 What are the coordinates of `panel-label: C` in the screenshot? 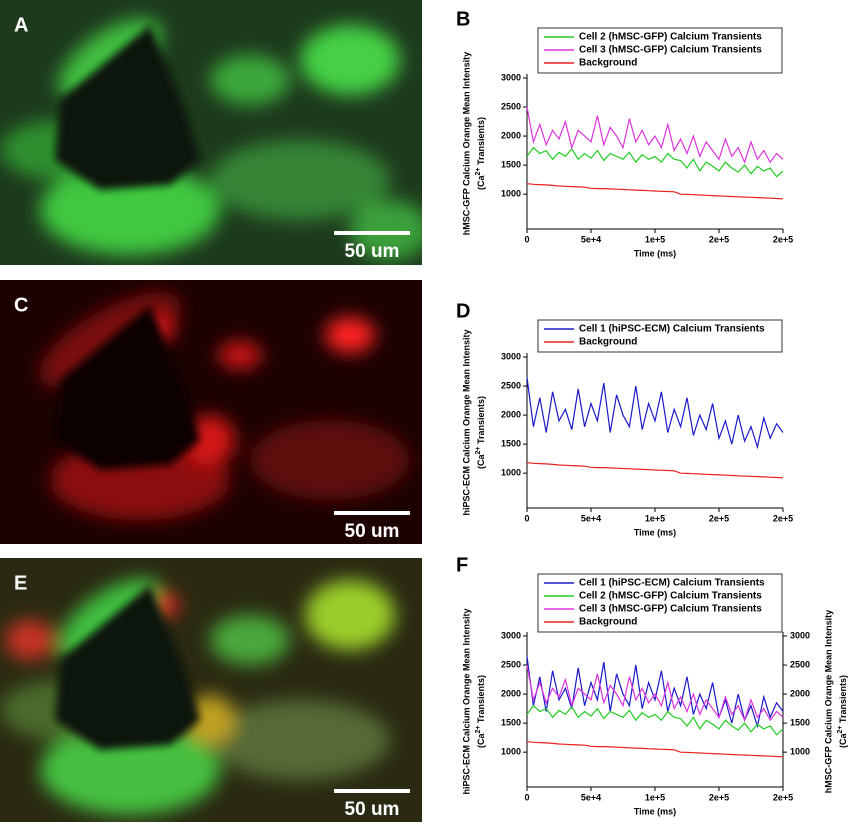 It's located at (21, 305).